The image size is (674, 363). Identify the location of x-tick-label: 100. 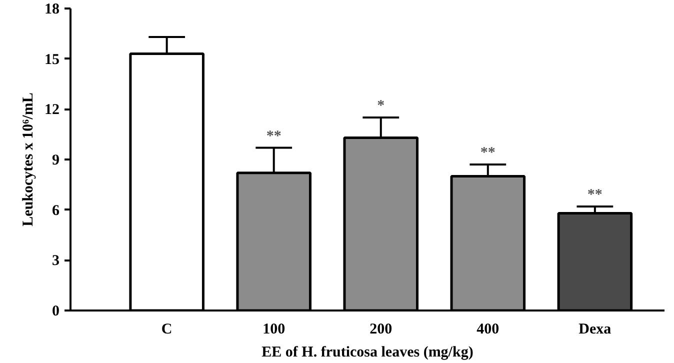
(274, 330).